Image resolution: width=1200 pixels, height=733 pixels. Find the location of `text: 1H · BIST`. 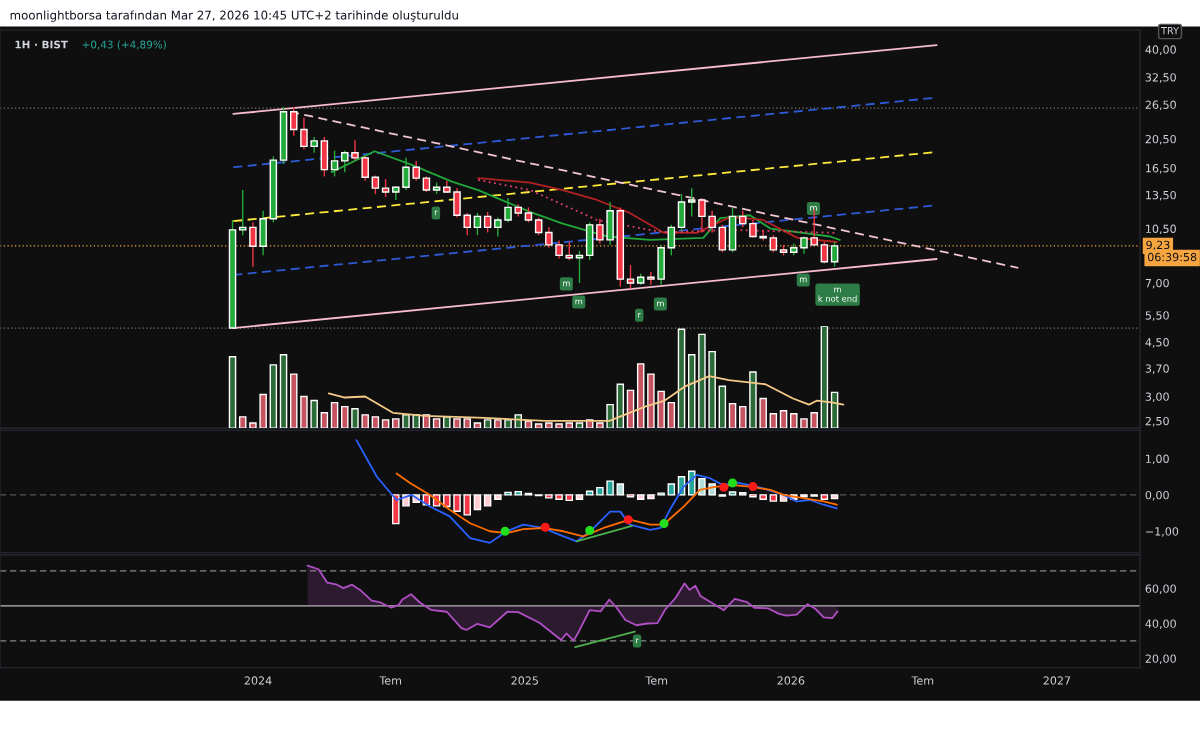

text: 1H · BIST is located at coordinates (41, 44).